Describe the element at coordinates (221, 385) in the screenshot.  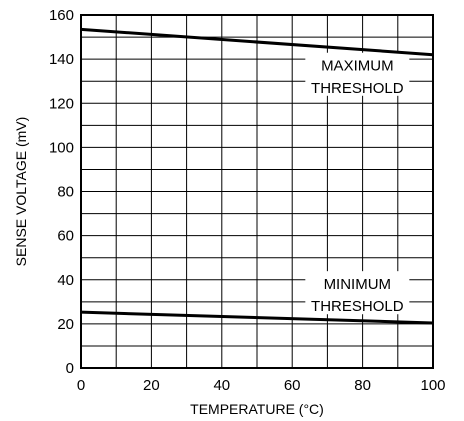
I see `x-tick-label: 40` at that location.